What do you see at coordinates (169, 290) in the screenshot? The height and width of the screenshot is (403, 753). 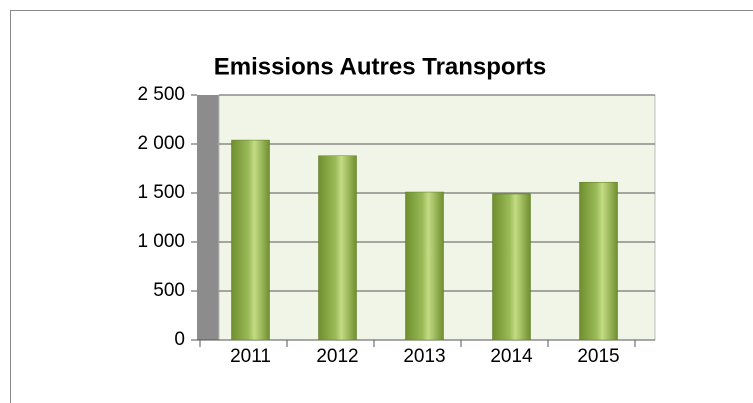 I see `y-tick-label: 500` at bounding box center [169, 290].